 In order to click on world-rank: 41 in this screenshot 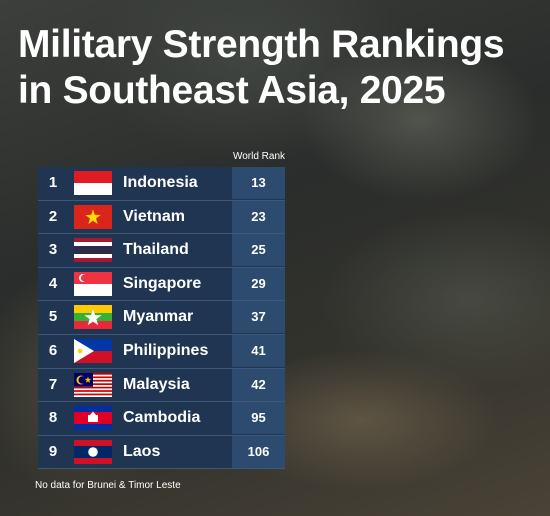, I will do `click(258, 350)`.